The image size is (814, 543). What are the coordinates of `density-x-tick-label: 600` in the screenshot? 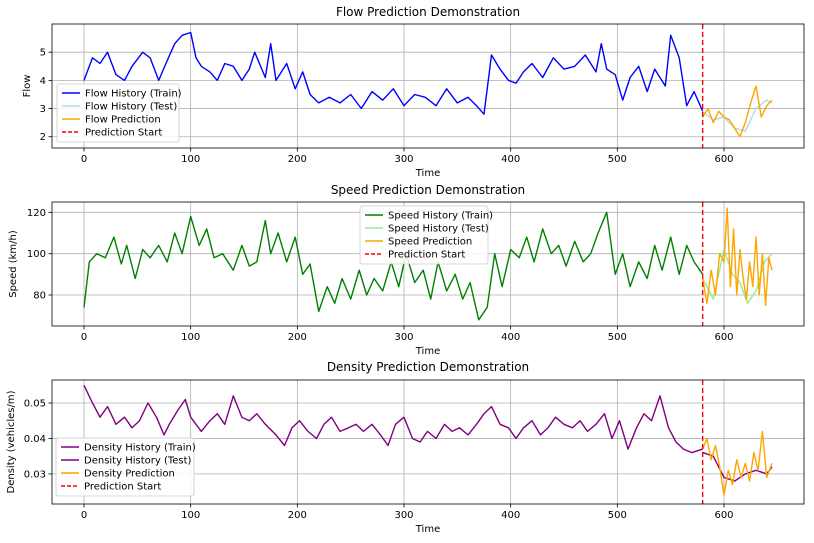 It's located at (723, 515).